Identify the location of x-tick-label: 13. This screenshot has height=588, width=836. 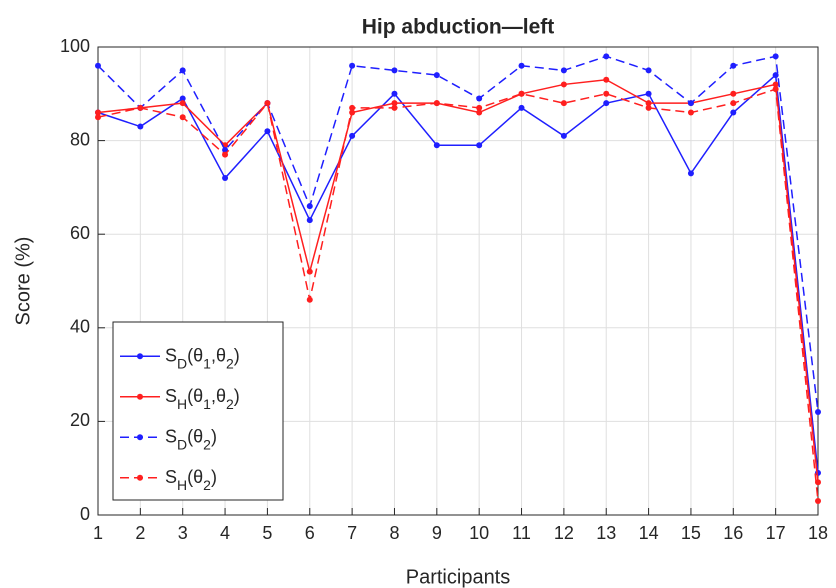
(606, 533).